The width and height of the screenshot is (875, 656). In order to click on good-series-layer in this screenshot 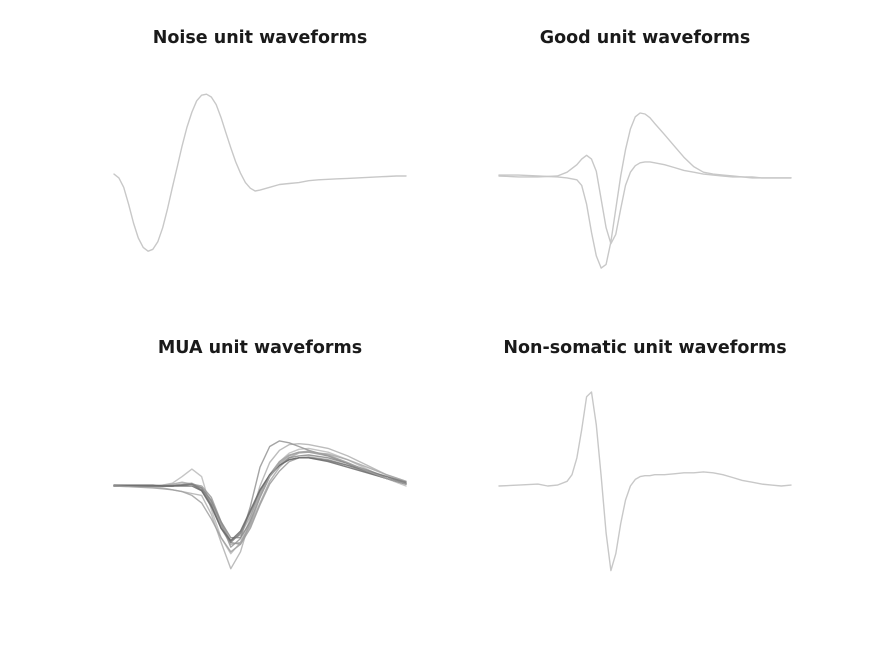, I will do `click(645, 190)`.